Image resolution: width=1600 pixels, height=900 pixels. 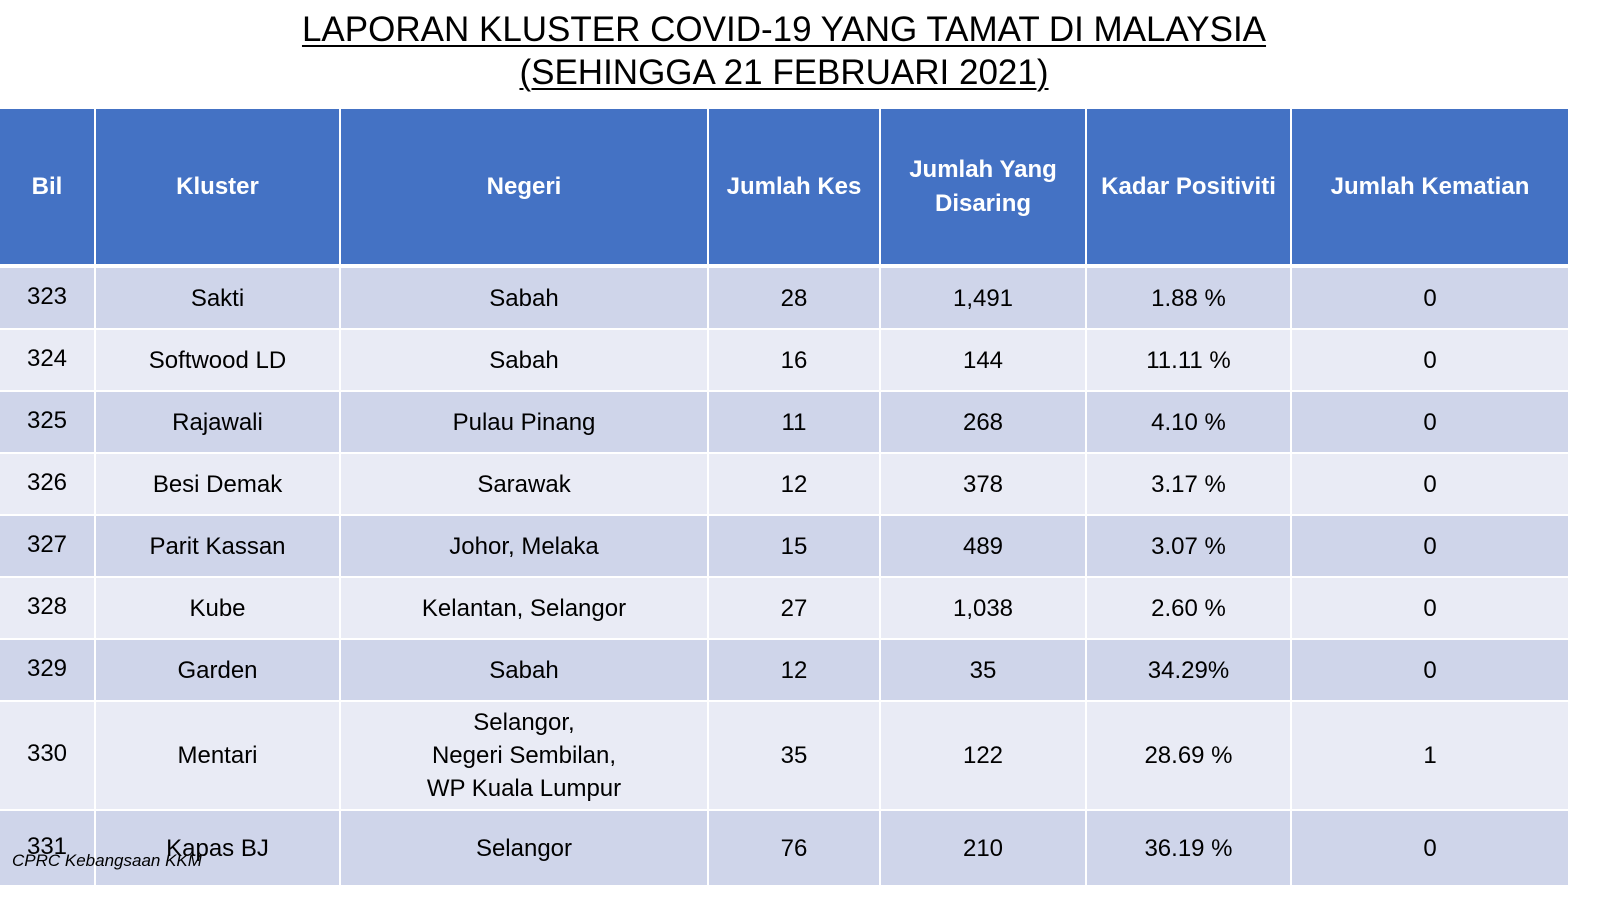 I want to click on cell-kluster: Softwood LD, so click(x=218, y=361).